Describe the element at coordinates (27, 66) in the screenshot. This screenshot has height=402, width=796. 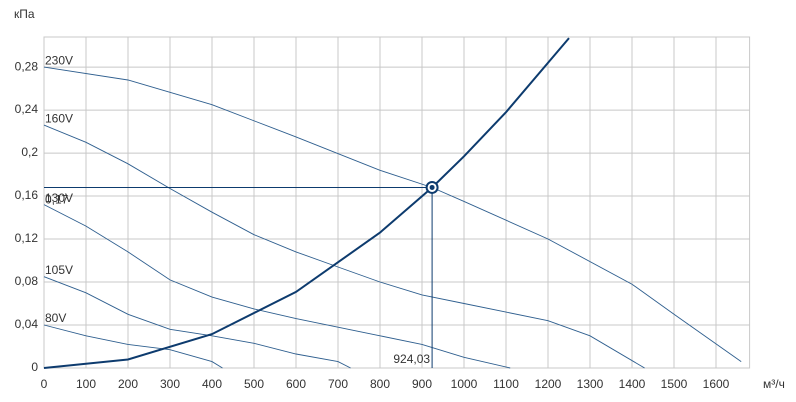
I see `y-tick-label: 0,28` at that location.